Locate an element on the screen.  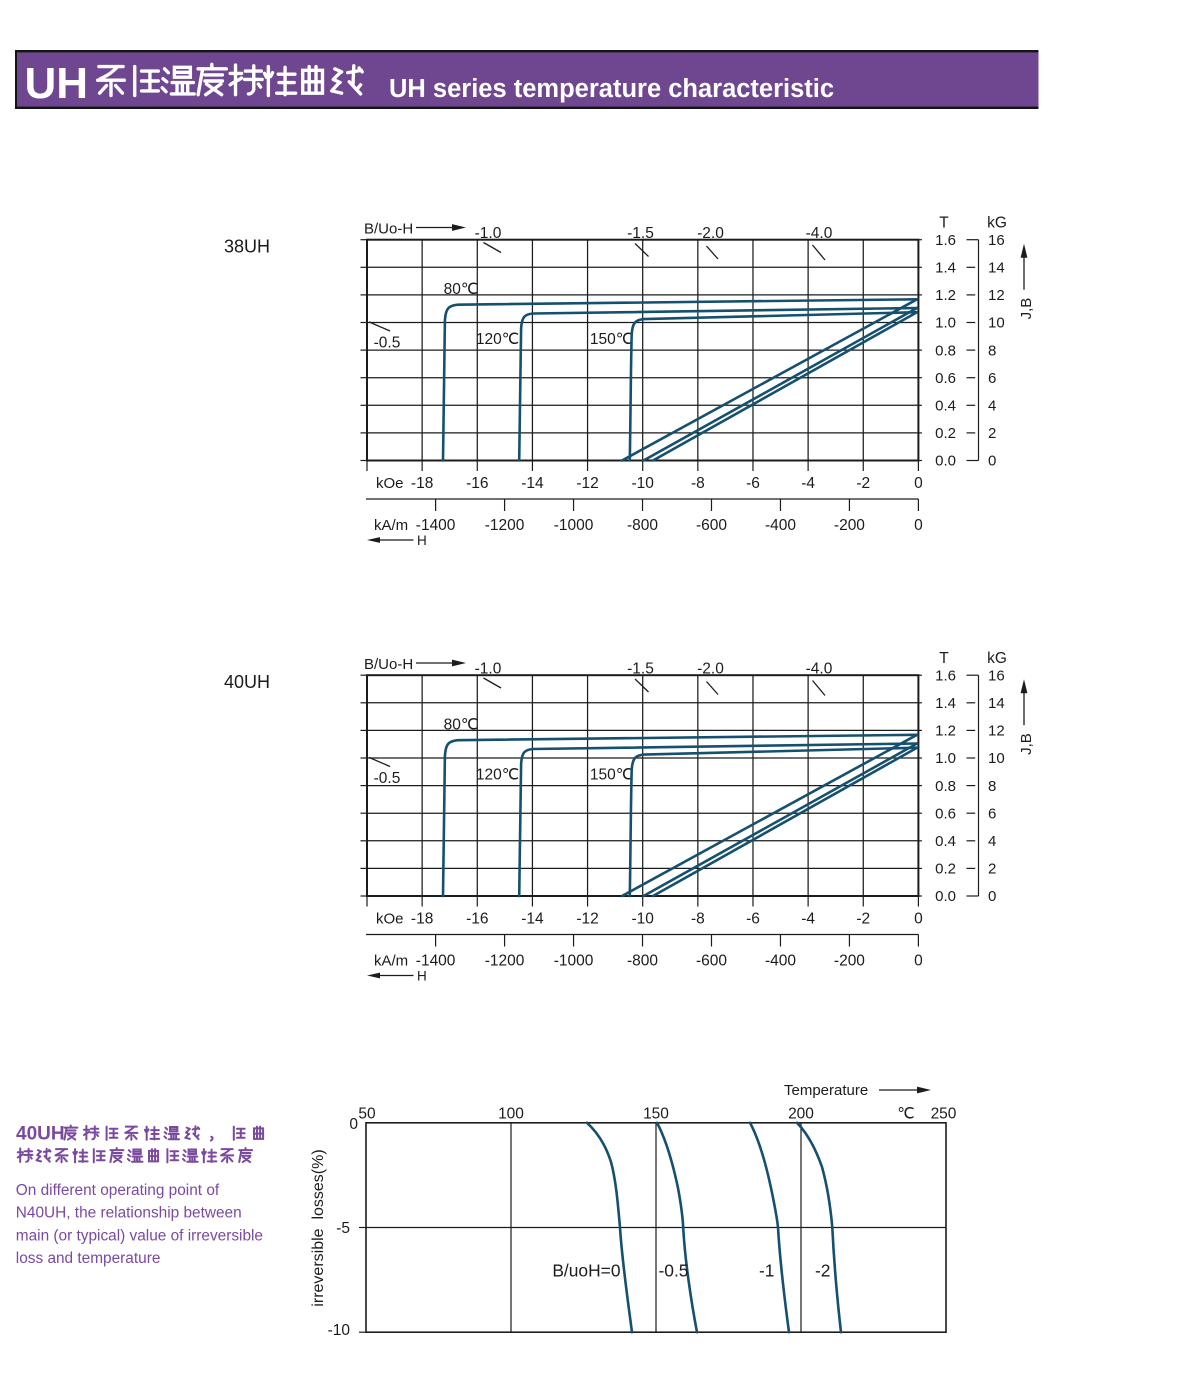
svg-text: -1.0 is located at coordinates (488, 233).